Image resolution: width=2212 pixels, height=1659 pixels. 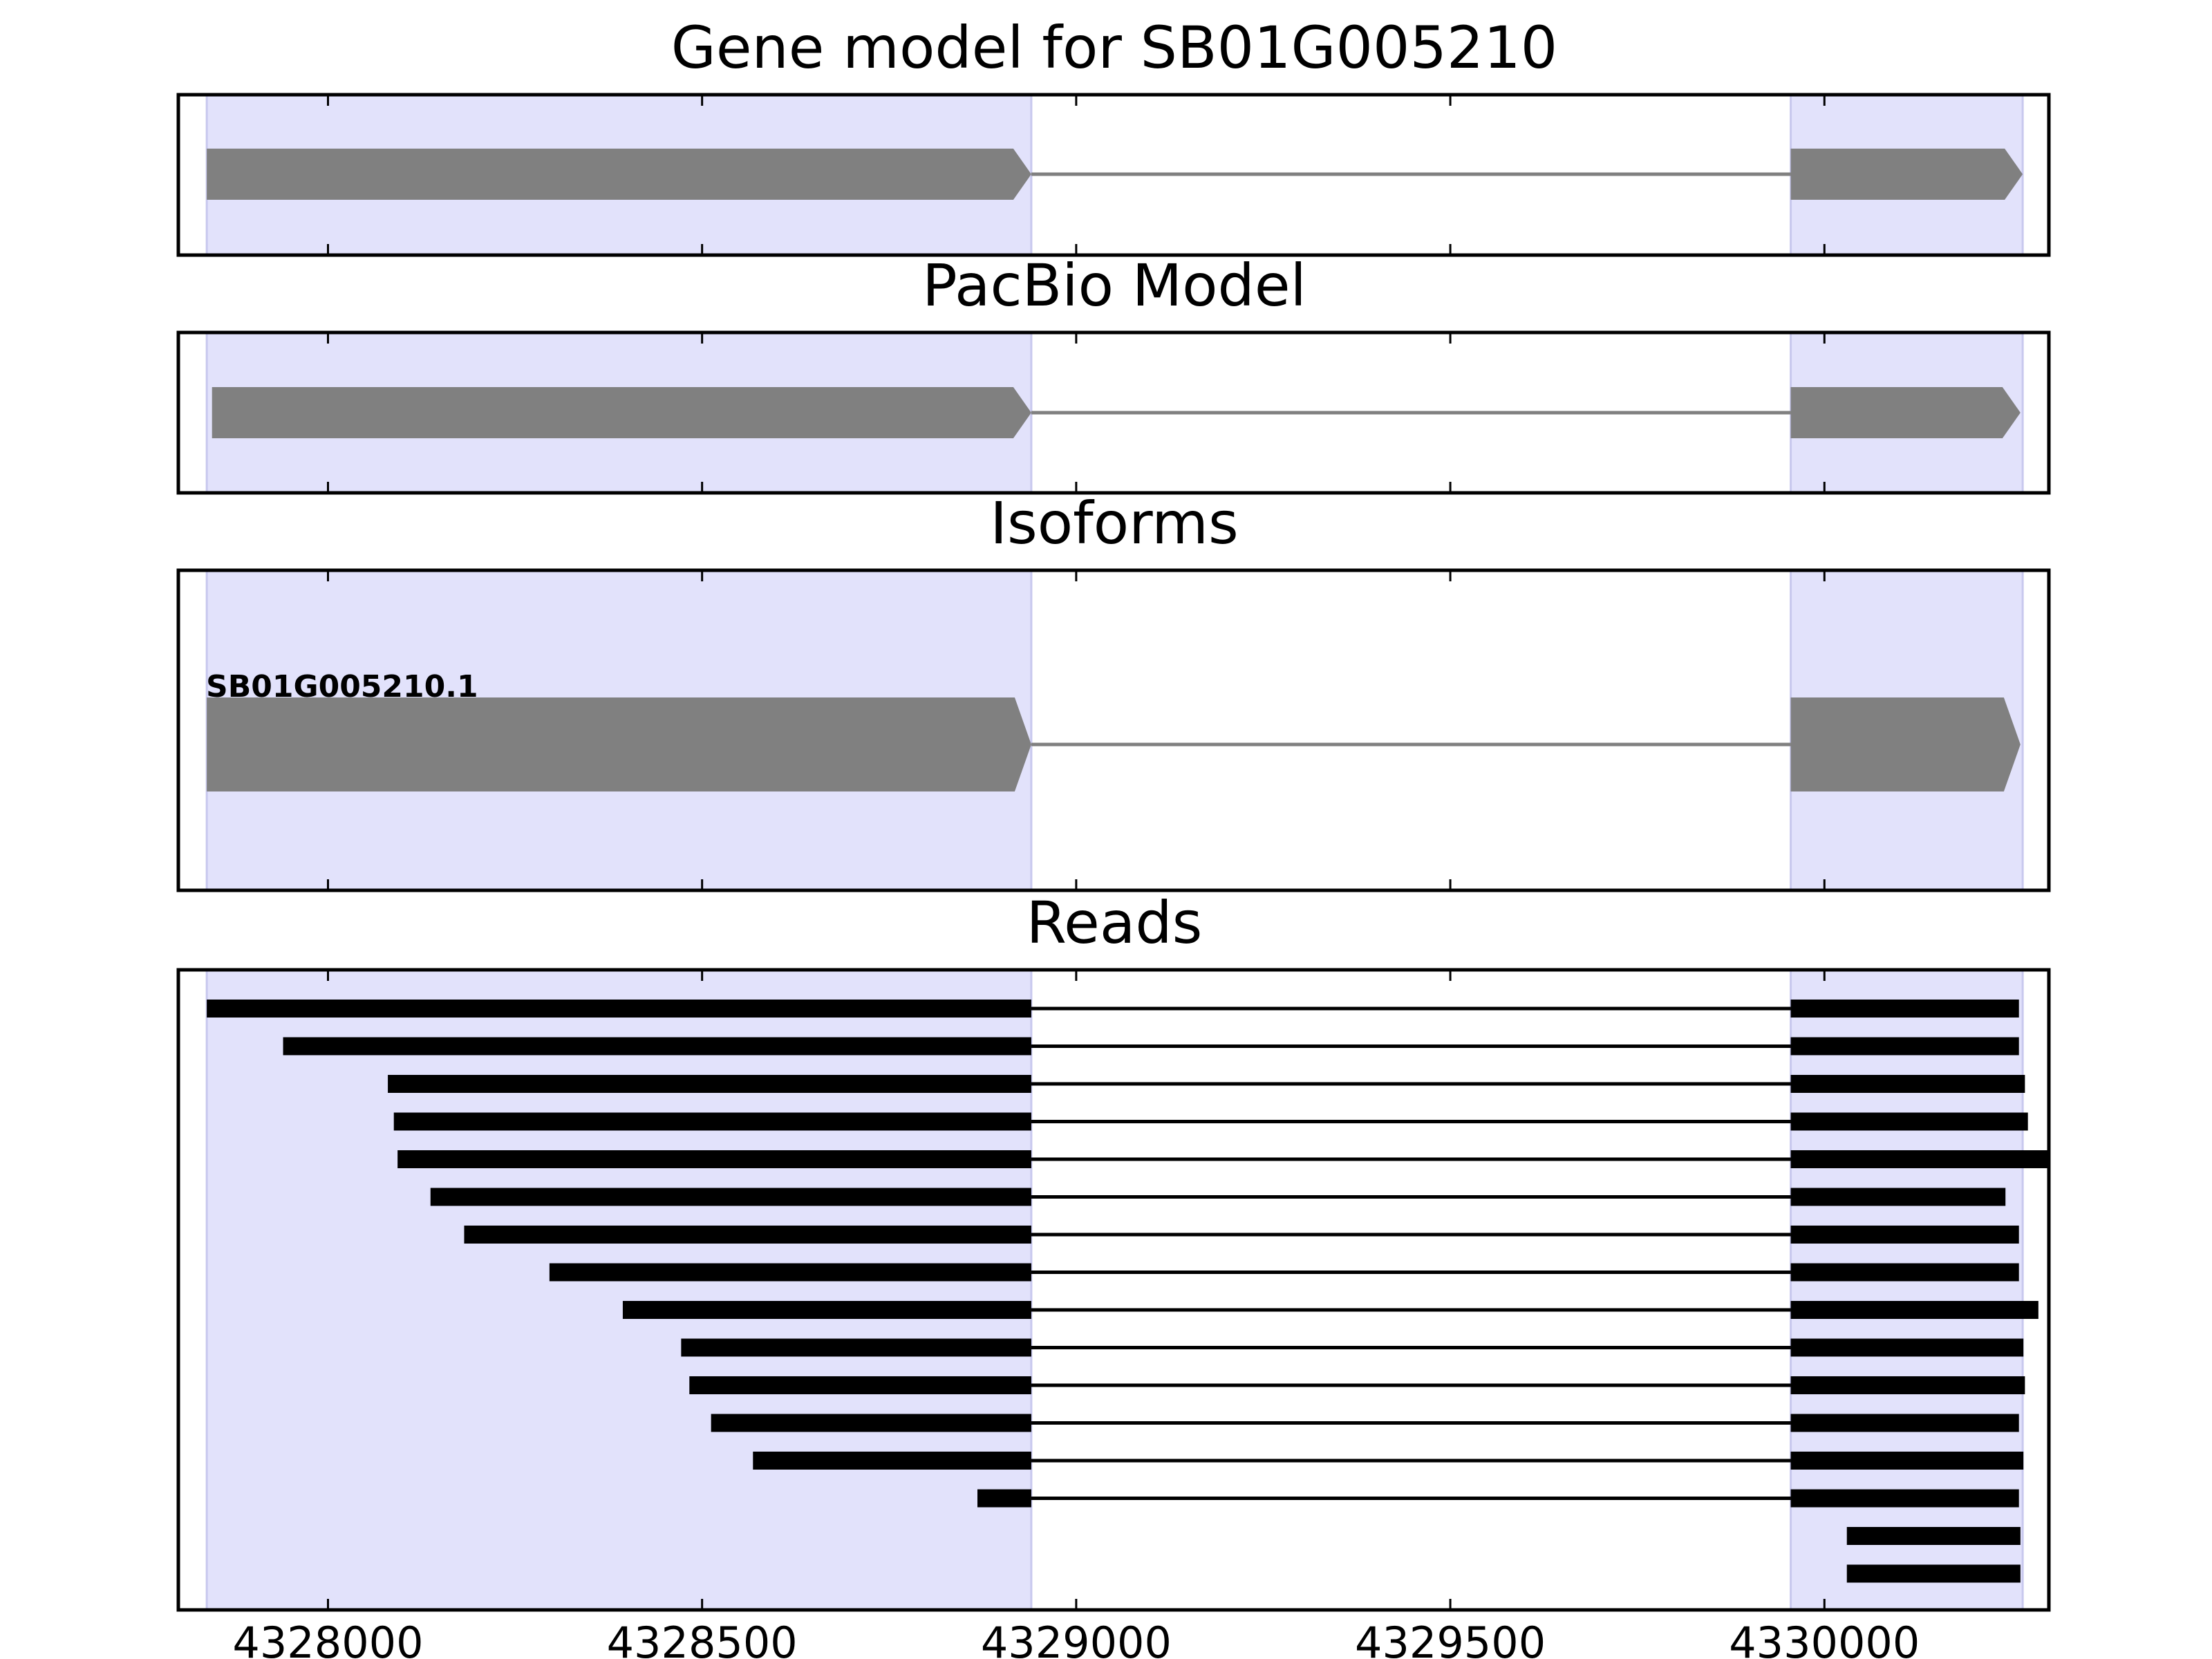 What do you see at coordinates (327, 1638) in the screenshot?
I see `x-tick-label: 4328000` at bounding box center [327, 1638].